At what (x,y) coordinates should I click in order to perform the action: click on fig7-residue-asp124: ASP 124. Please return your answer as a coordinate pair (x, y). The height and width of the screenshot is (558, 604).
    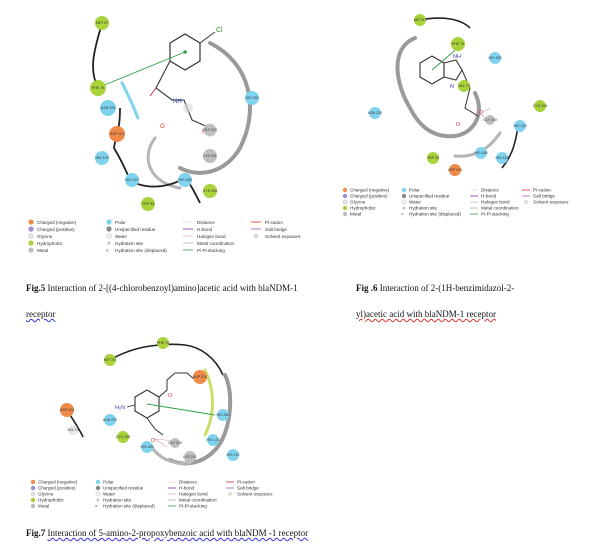
    Looking at the image, I should click on (67, 410).